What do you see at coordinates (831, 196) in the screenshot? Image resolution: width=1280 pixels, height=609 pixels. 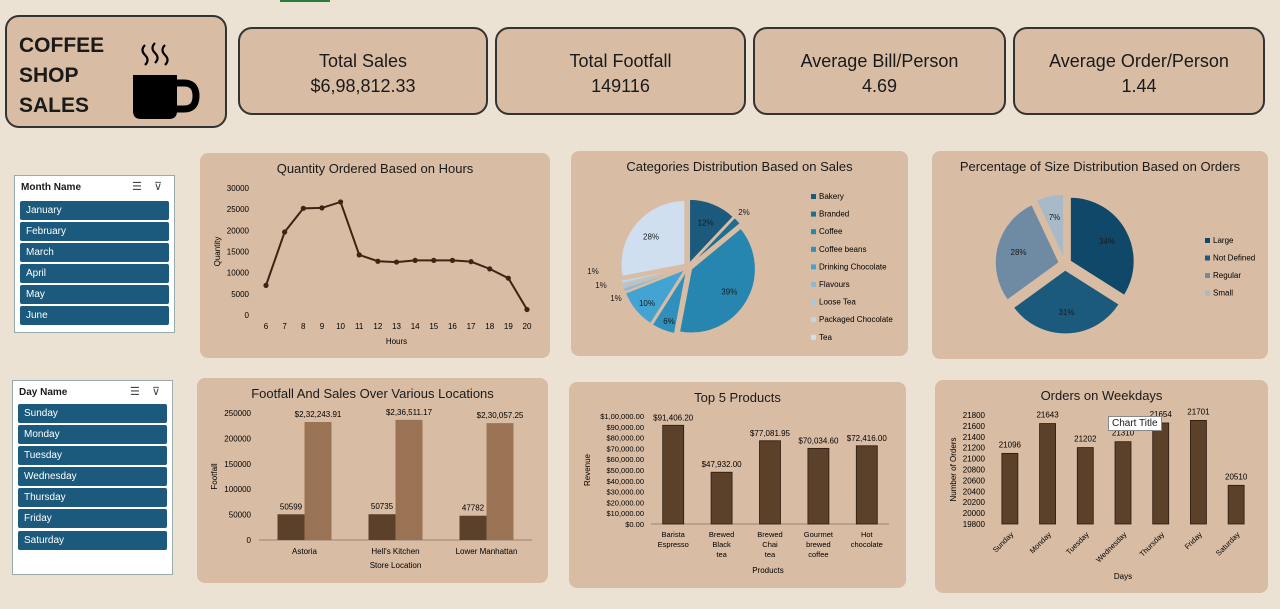 I see `legend-label: Bakery` at bounding box center [831, 196].